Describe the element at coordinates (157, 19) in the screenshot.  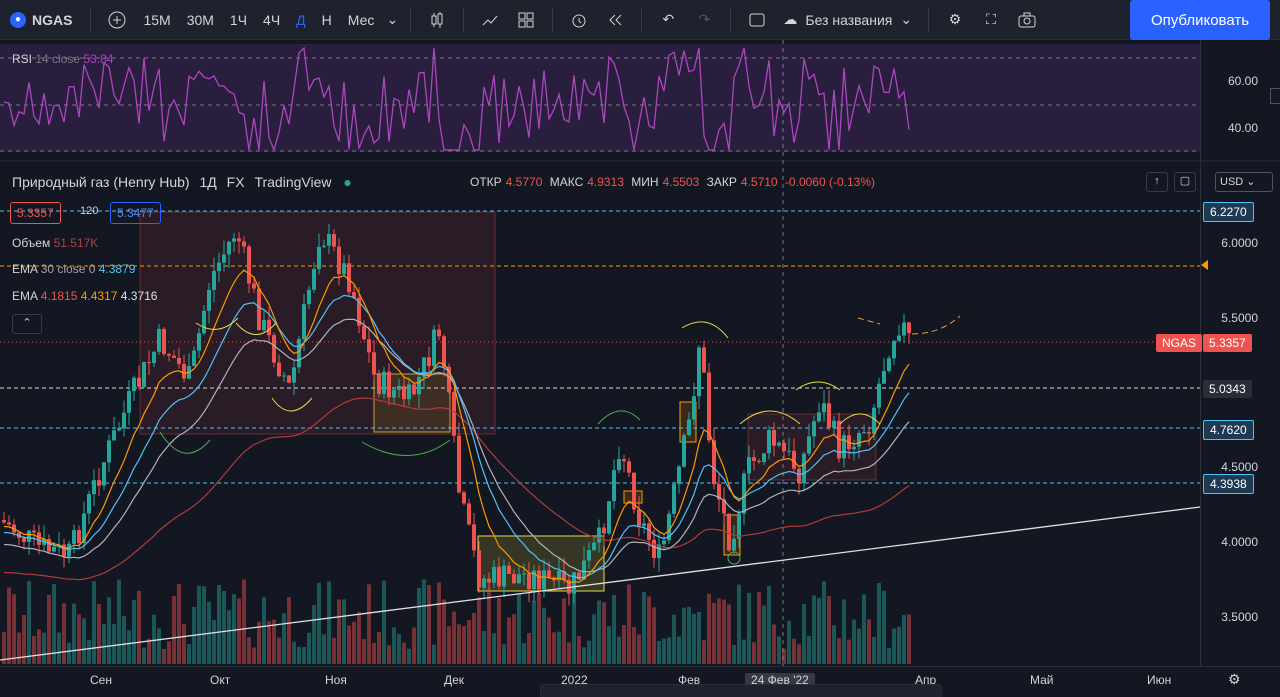
I see `interval-15m: 15М` at that location.